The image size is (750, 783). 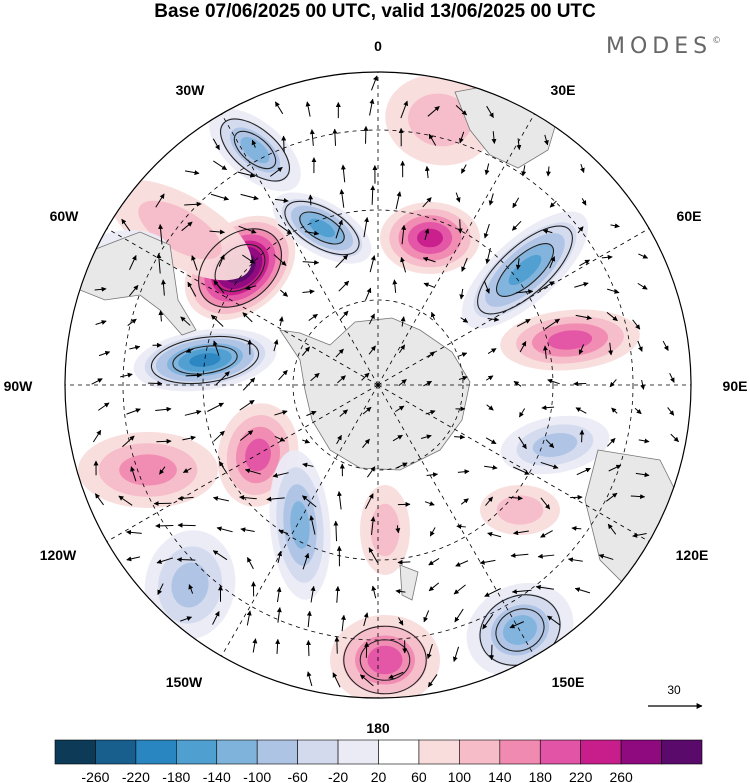 I want to click on colorbar-tick-label: -60, so click(x=298, y=776).